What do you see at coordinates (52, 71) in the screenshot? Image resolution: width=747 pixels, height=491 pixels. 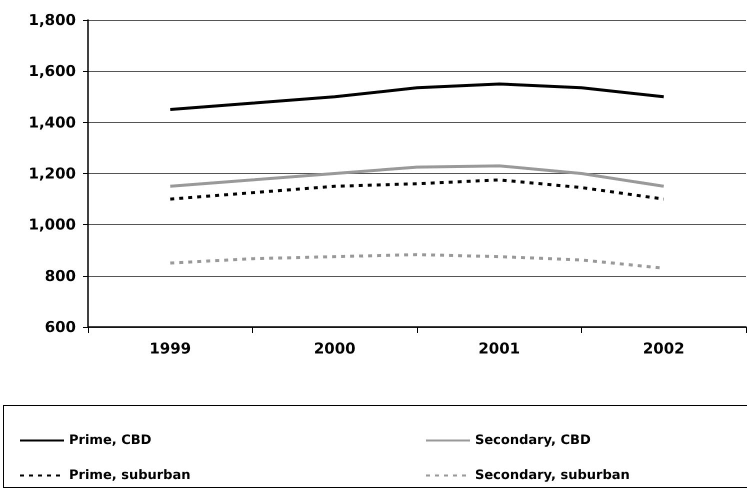 I see `y-tick-label: 1,600` at bounding box center [52, 71].